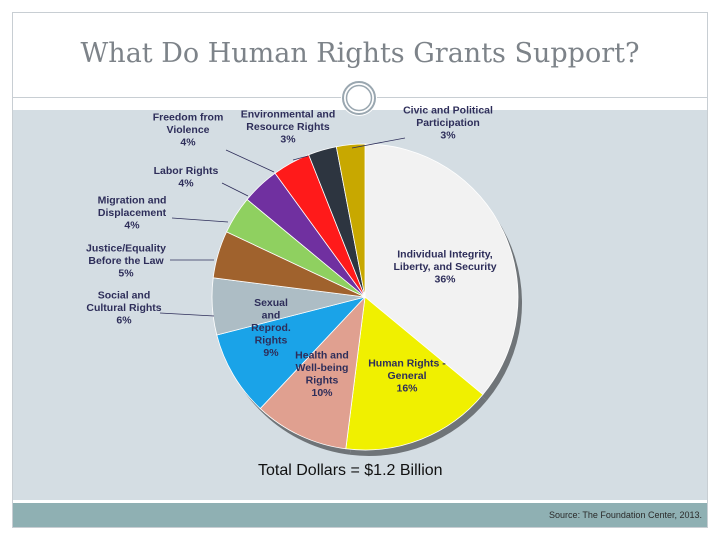 The width and height of the screenshot is (720, 540). What do you see at coordinates (186, 177) in the screenshot?
I see `slice-label: Labor Rights 4%` at bounding box center [186, 177].